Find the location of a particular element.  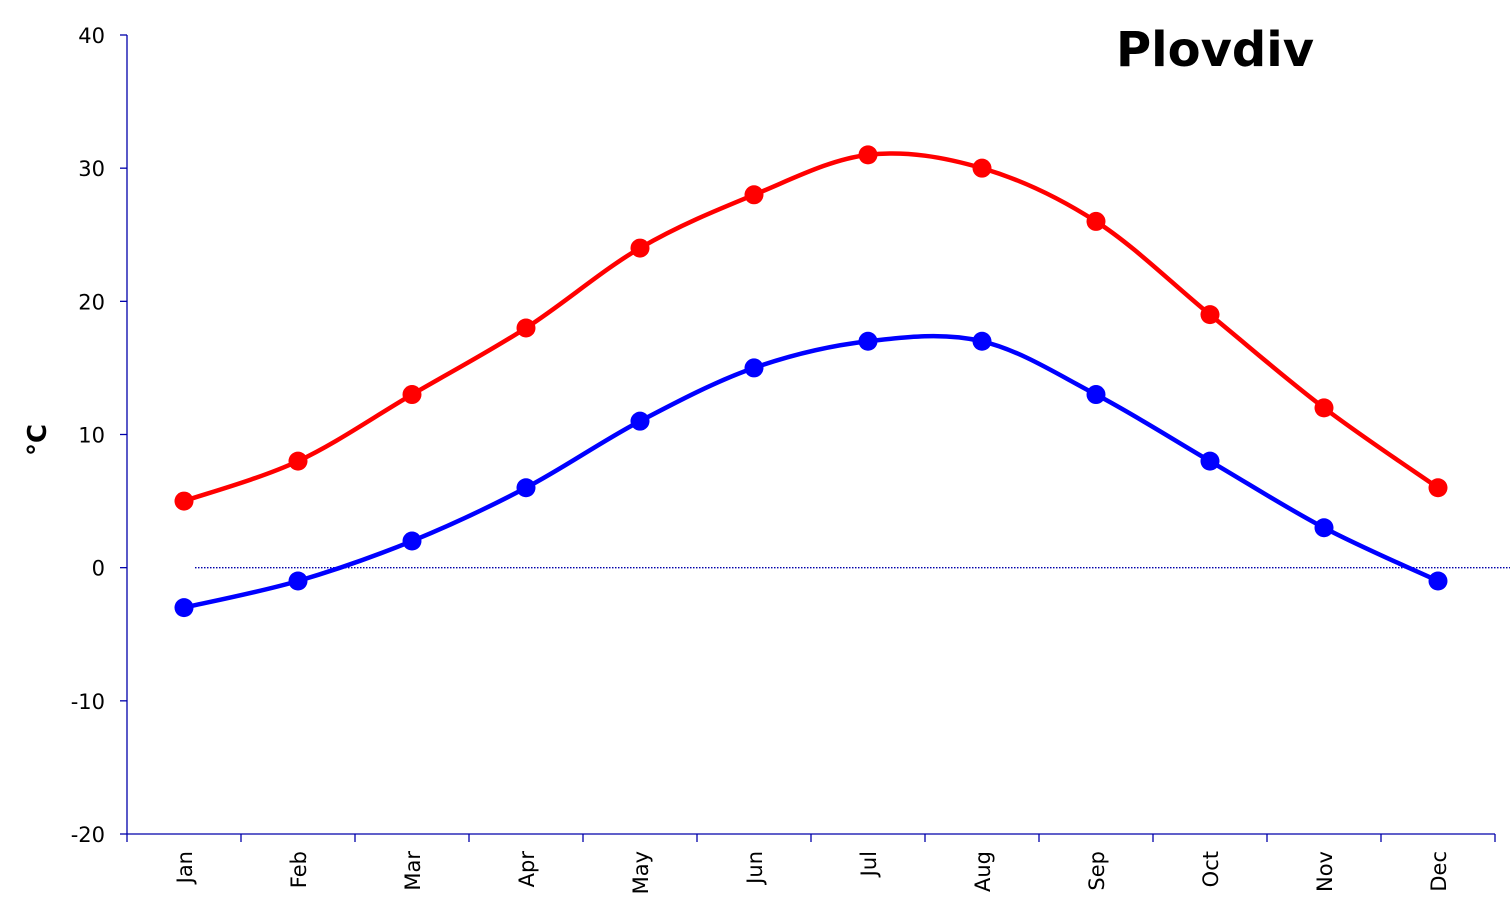

y-tick-label: 10 is located at coordinates (91, 436).